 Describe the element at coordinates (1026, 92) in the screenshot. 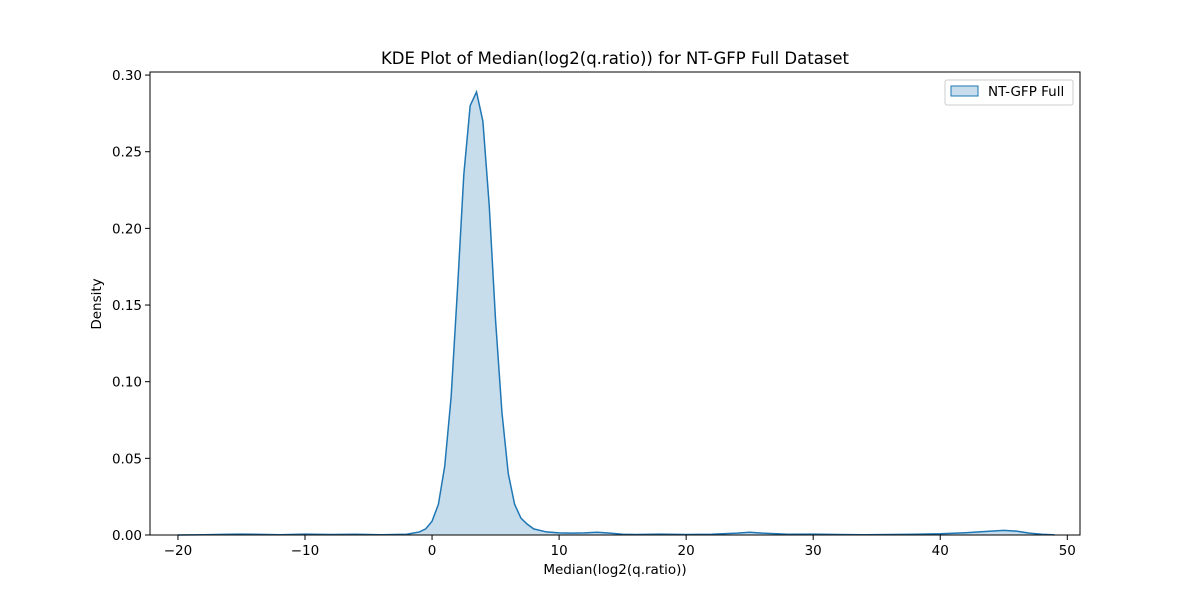

I see `legend-label: NT-GFP Full` at that location.